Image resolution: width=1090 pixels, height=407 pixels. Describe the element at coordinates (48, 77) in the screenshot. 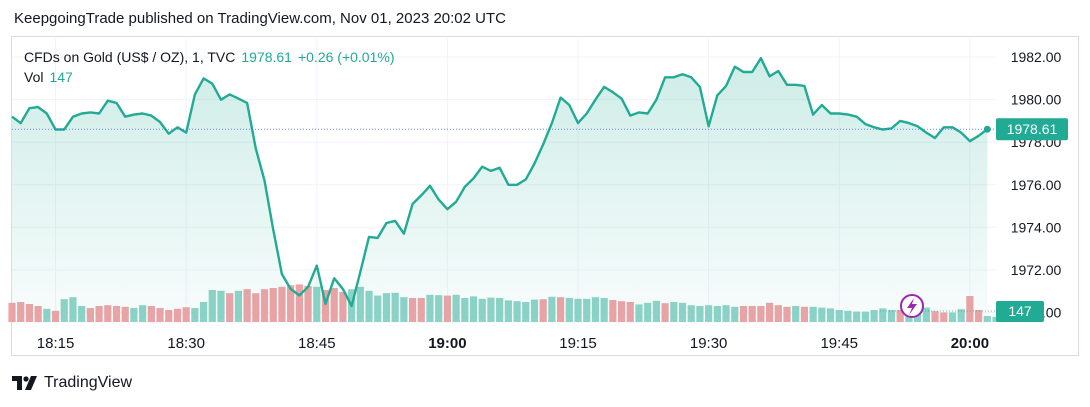

I see `volume-legend: Vol 147` at that location.